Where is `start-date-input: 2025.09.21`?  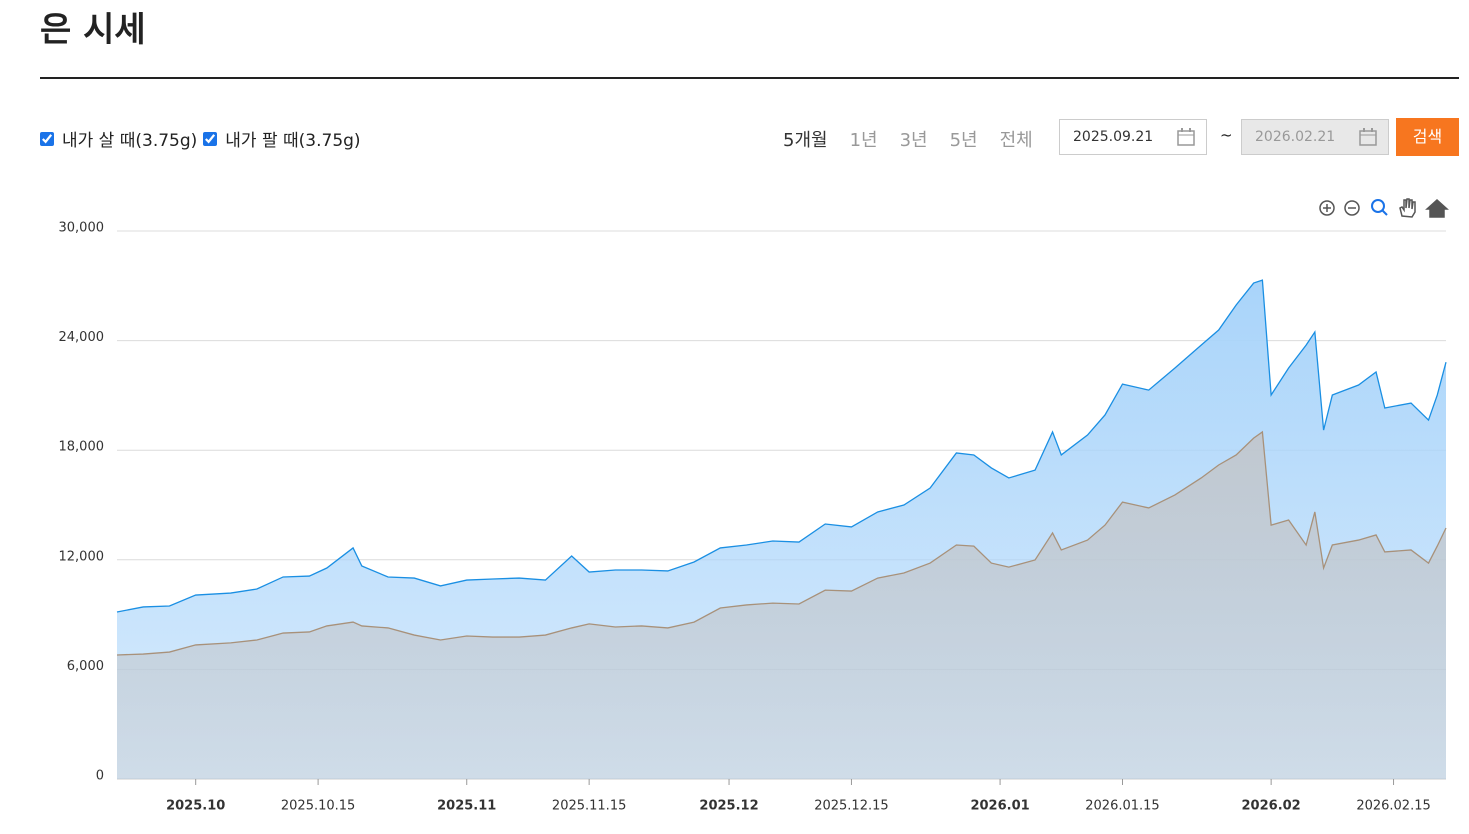
start-date-input: 2025.09.21 is located at coordinates (1133, 137).